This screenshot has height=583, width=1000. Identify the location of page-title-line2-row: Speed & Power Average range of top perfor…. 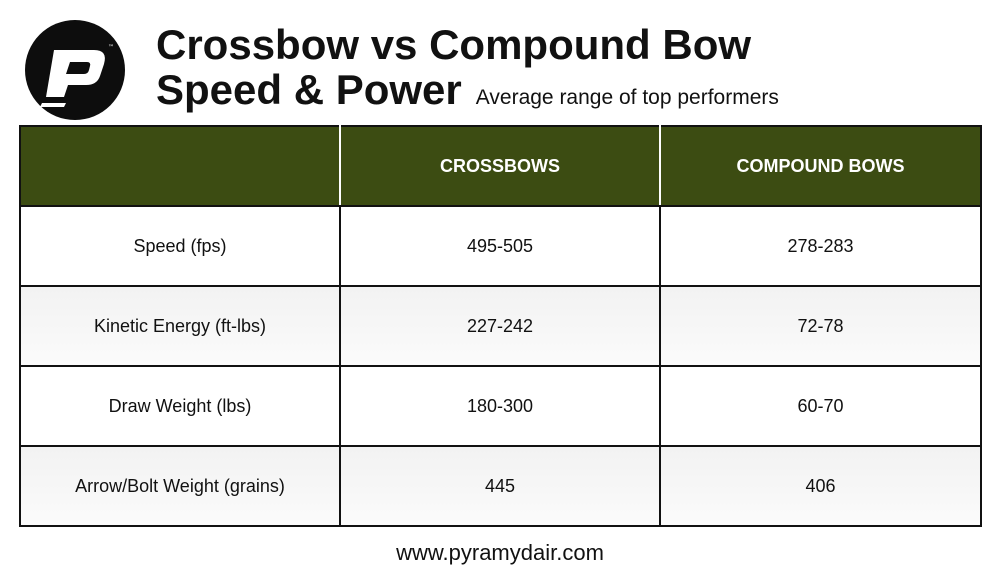
(467, 90).